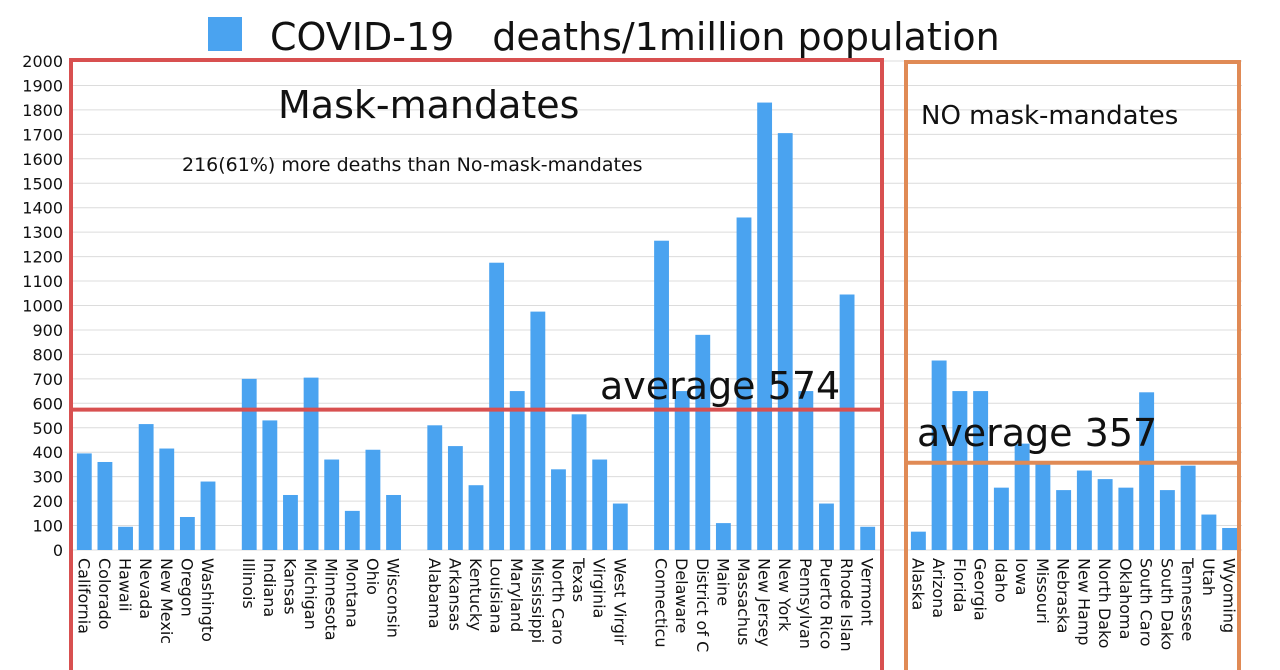 This screenshot has height=670, width=1280. What do you see at coordinates (145, 588) in the screenshot?
I see `x-tick-label: Nevada` at bounding box center [145, 588].